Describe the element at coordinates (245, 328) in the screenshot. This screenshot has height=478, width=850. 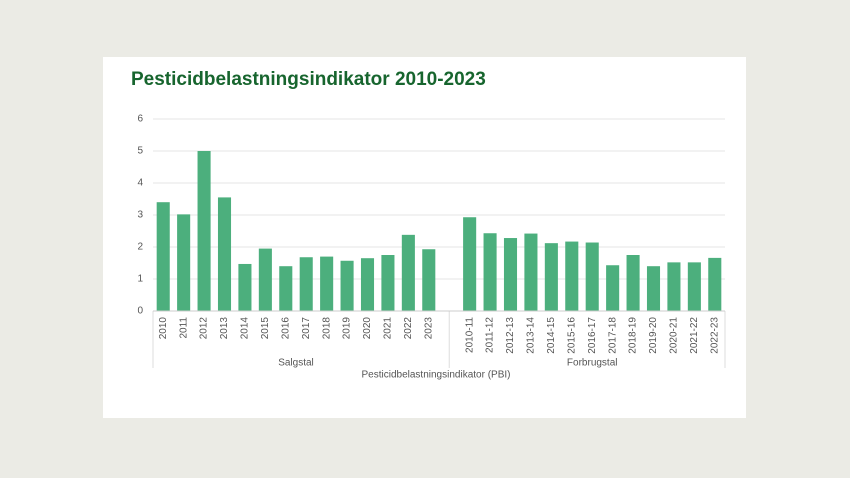
I see `x-tick-label: 2014` at that location.